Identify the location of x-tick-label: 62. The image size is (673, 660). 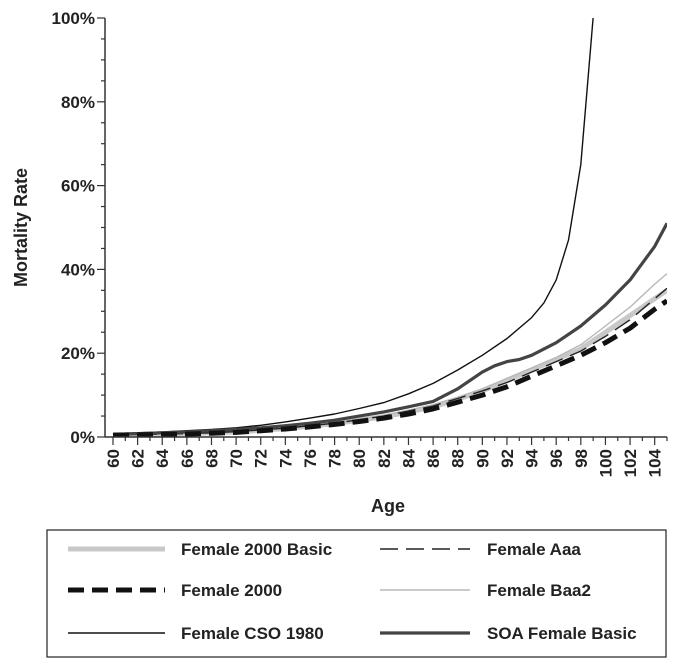
(138, 458).